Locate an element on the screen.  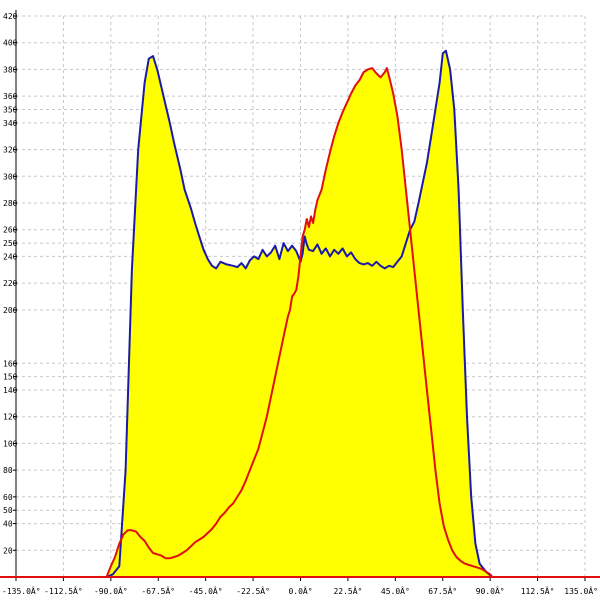
y-tick-label: 400 is located at coordinates (10, 43).